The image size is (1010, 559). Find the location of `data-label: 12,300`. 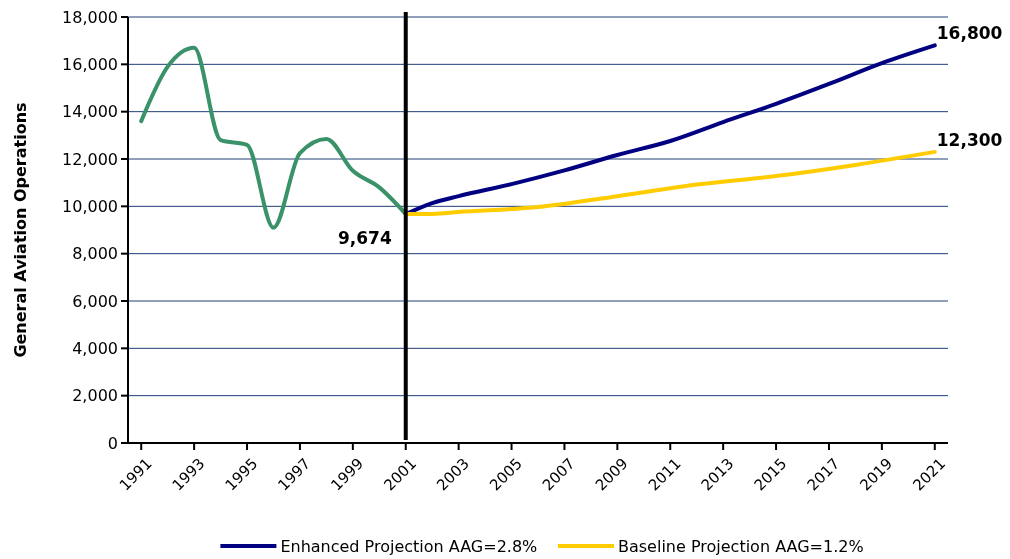

data-label: 12,300 is located at coordinates (969, 139).